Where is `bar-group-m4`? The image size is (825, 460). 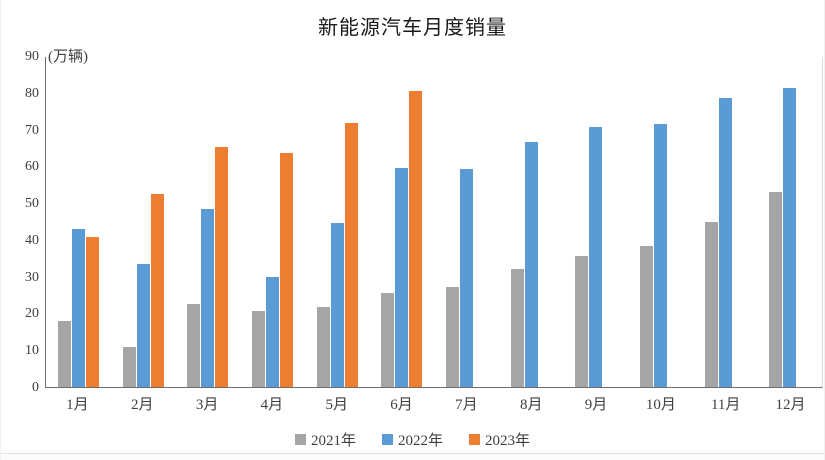
bar-group-m4 is located at coordinates (272, 222).